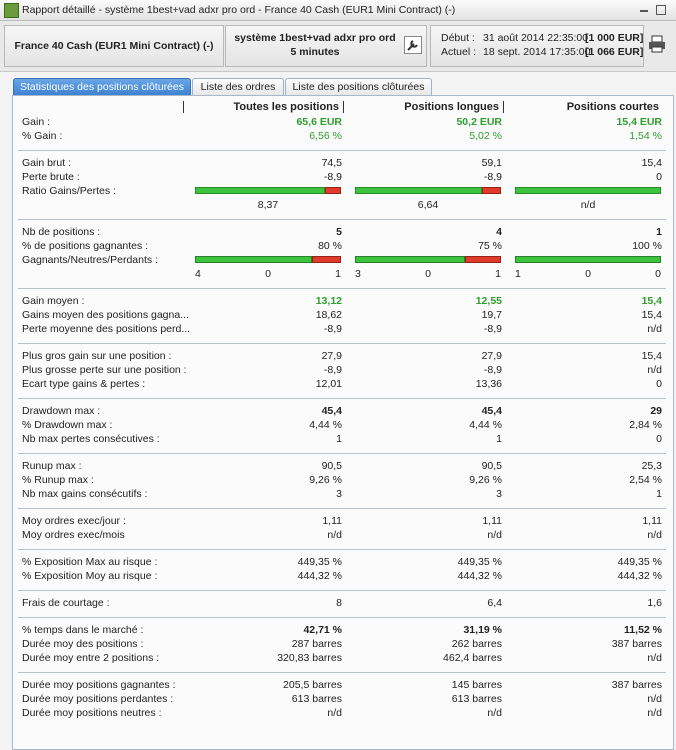 The height and width of the screenshot is (750, 676). What do you see at coordinates (312, 685) in the screenshot?
I see `cell-value: 205,5 barres` at bounding box center [312, 685].